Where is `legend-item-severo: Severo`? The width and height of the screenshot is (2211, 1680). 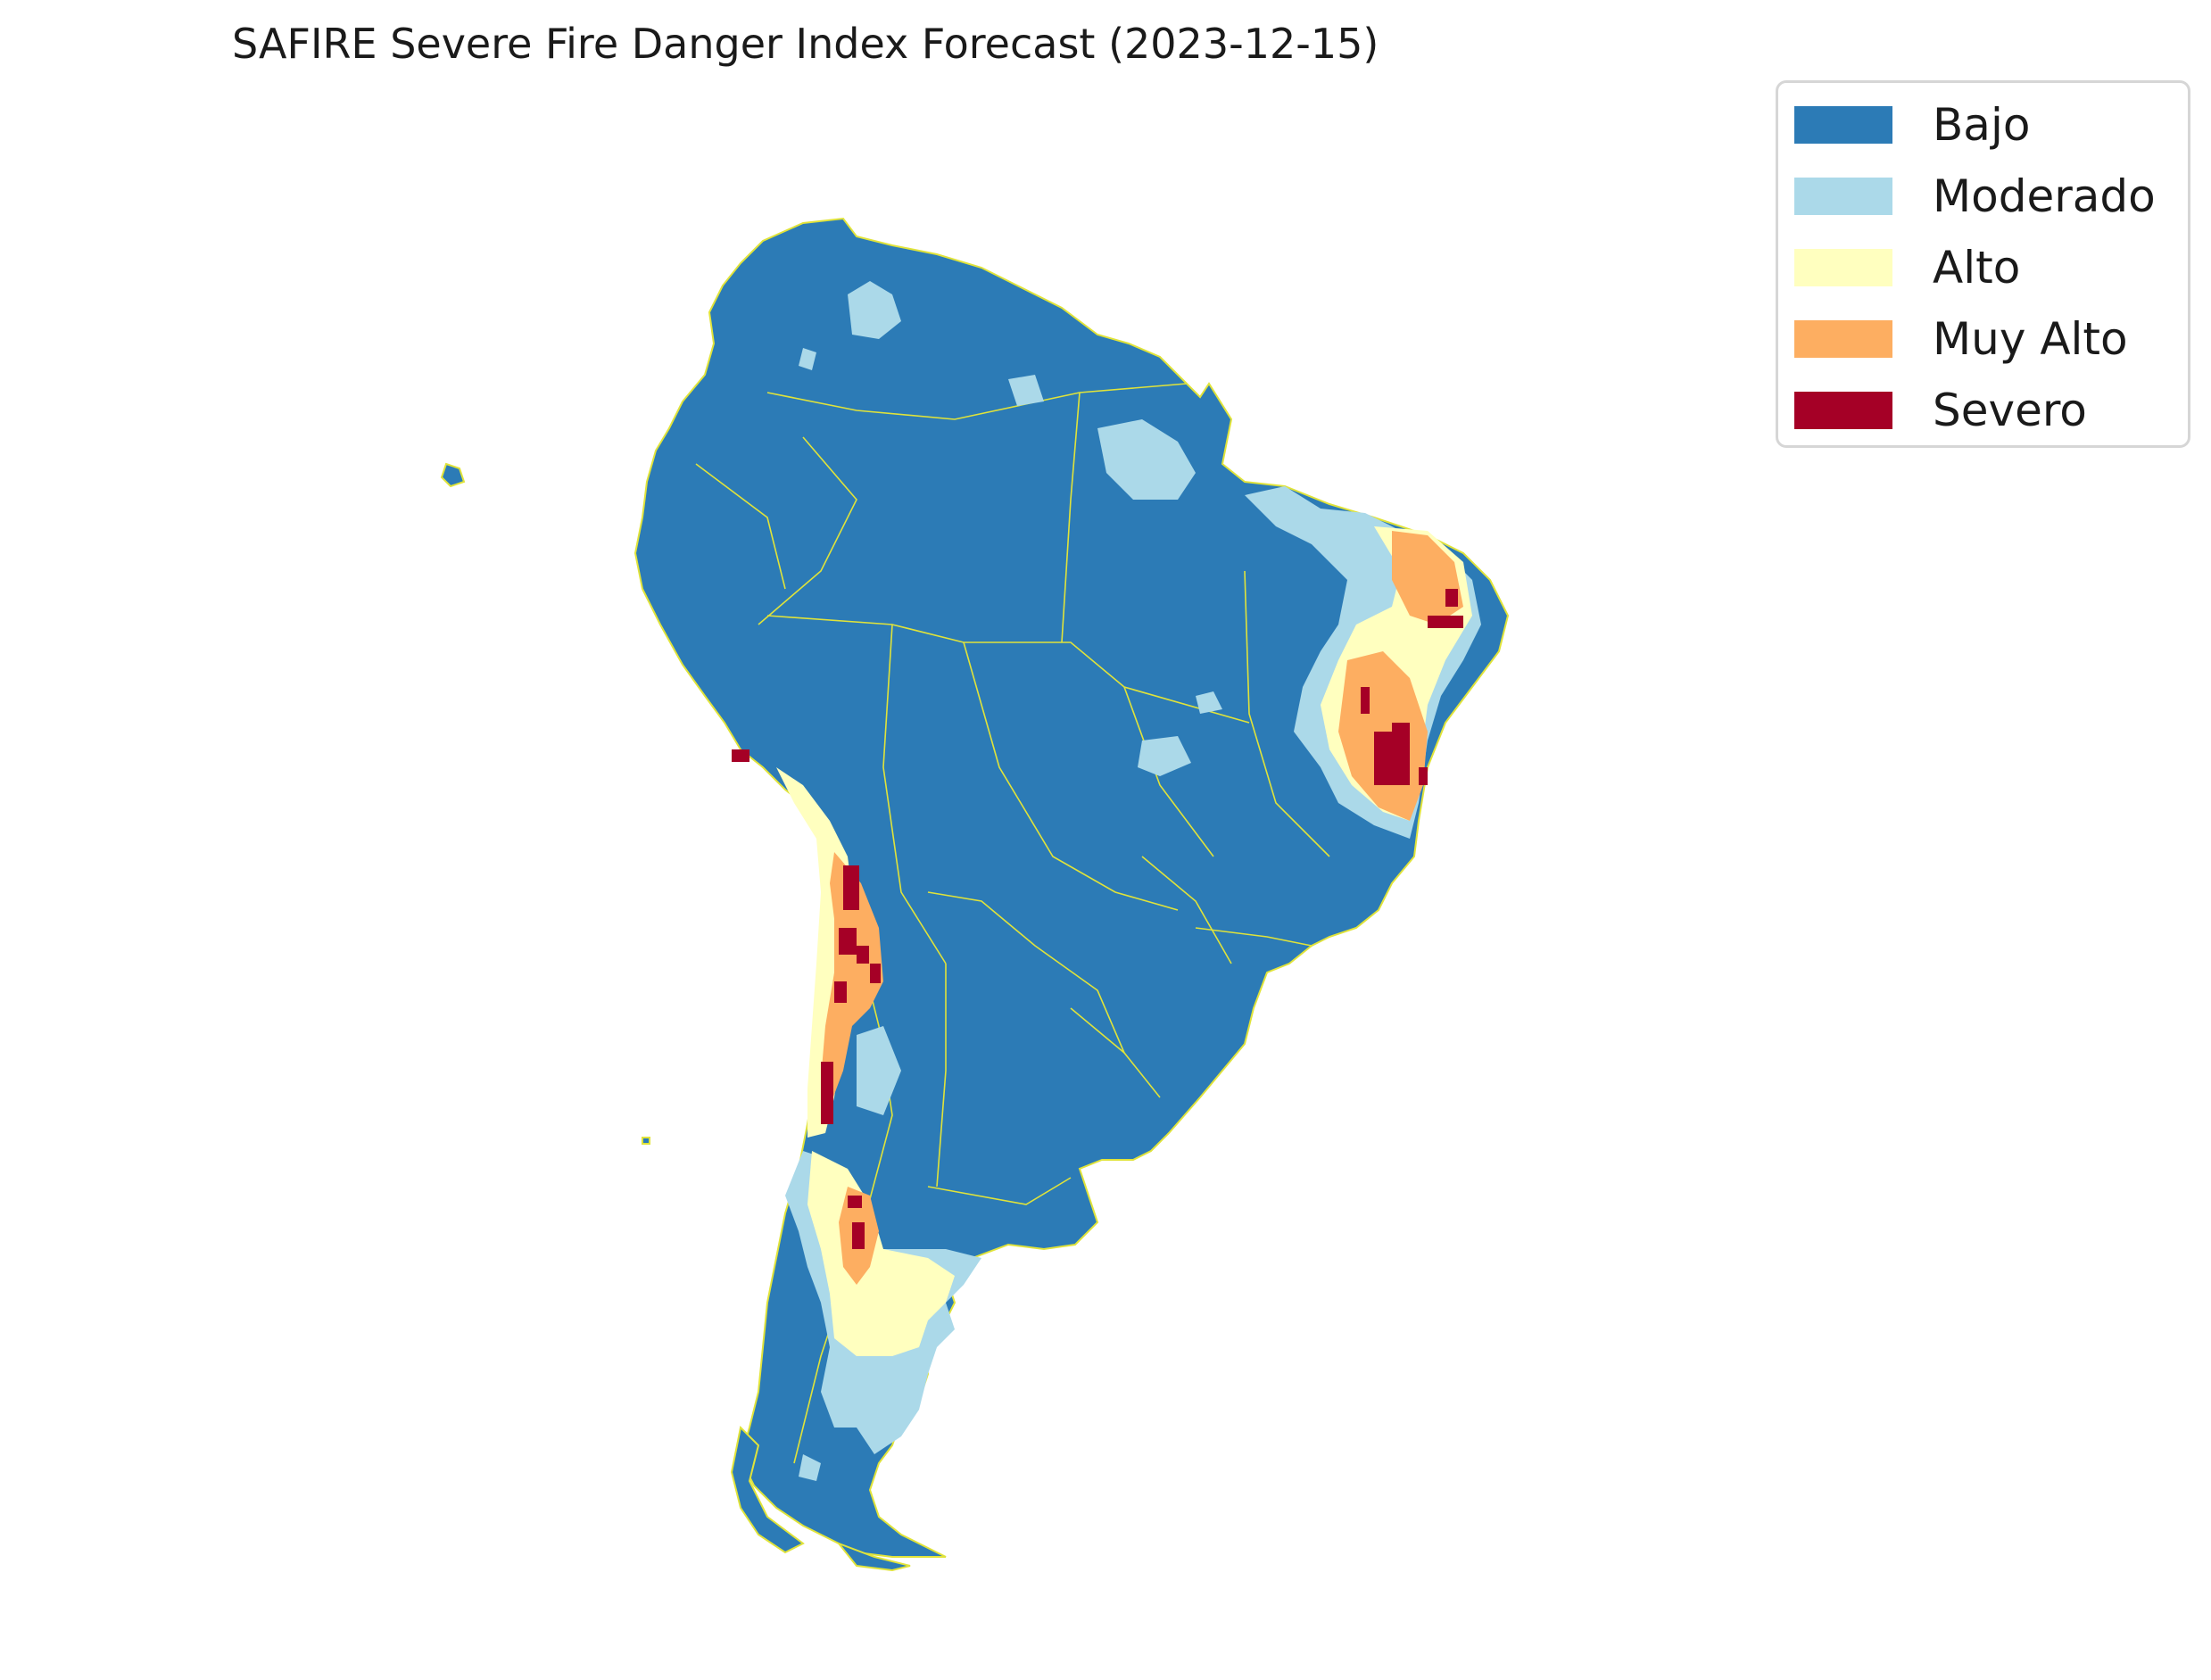
legend-item-severo: Severo is located at coordinates (1940, 410).